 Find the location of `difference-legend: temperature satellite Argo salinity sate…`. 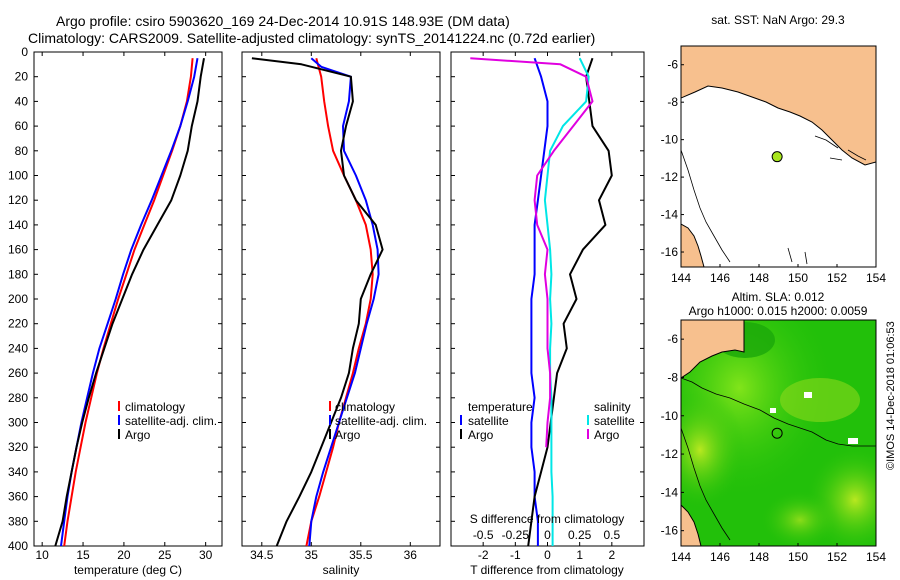

difference-legend: temperature satellite Argo salinity sate… is located at coordinates (547, 421).